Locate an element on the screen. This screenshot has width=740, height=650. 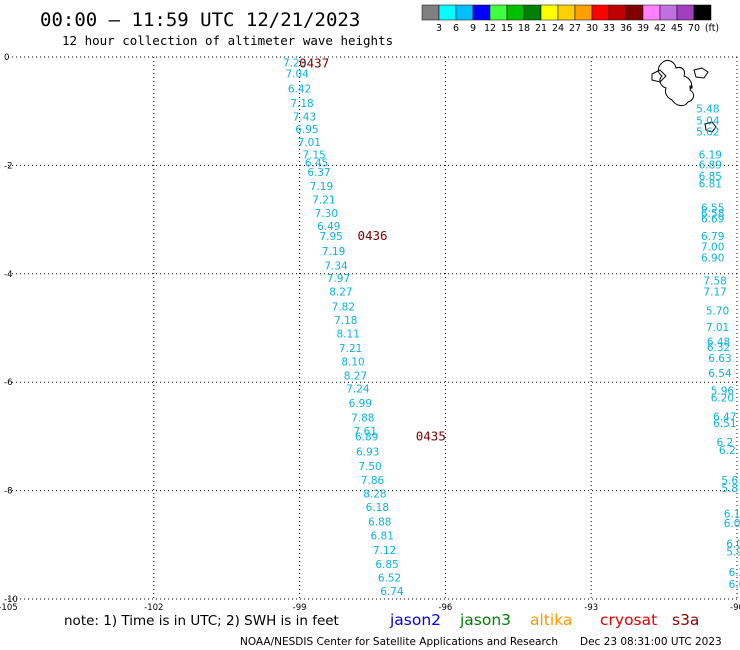
colorbar-label: 6 is located at coordinates (456, 28).